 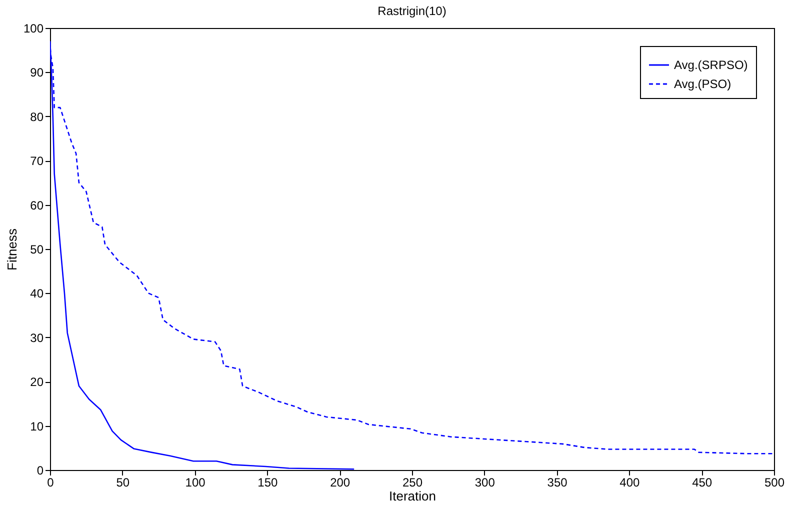 I want to click on y-axis-title: Fitness, so click(x=12, y=249).